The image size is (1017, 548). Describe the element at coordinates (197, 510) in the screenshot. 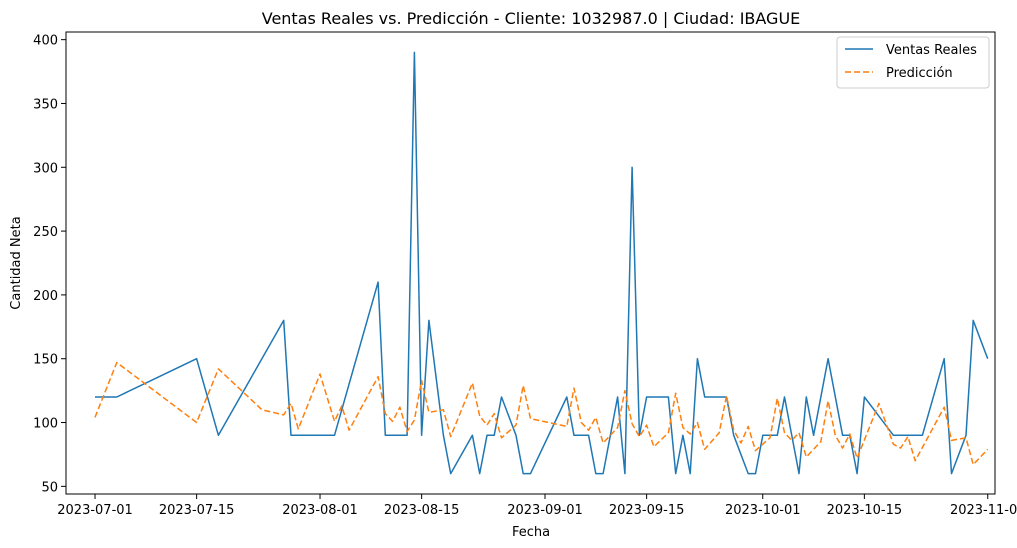

I see `x-tick-label: 2023-07-15` at that location.